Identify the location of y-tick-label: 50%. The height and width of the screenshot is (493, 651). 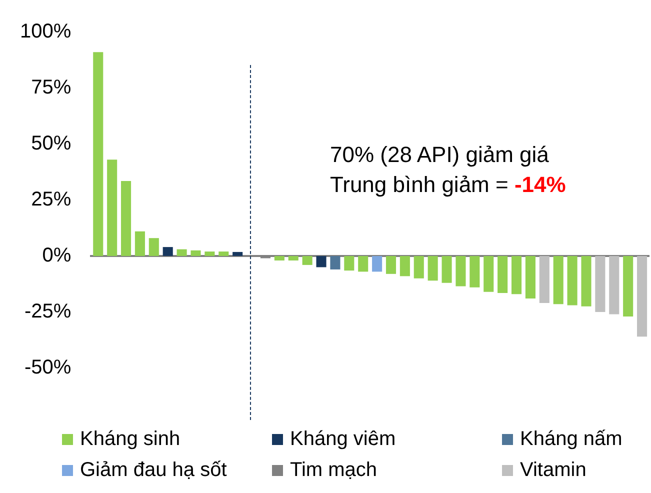
(51, 143).